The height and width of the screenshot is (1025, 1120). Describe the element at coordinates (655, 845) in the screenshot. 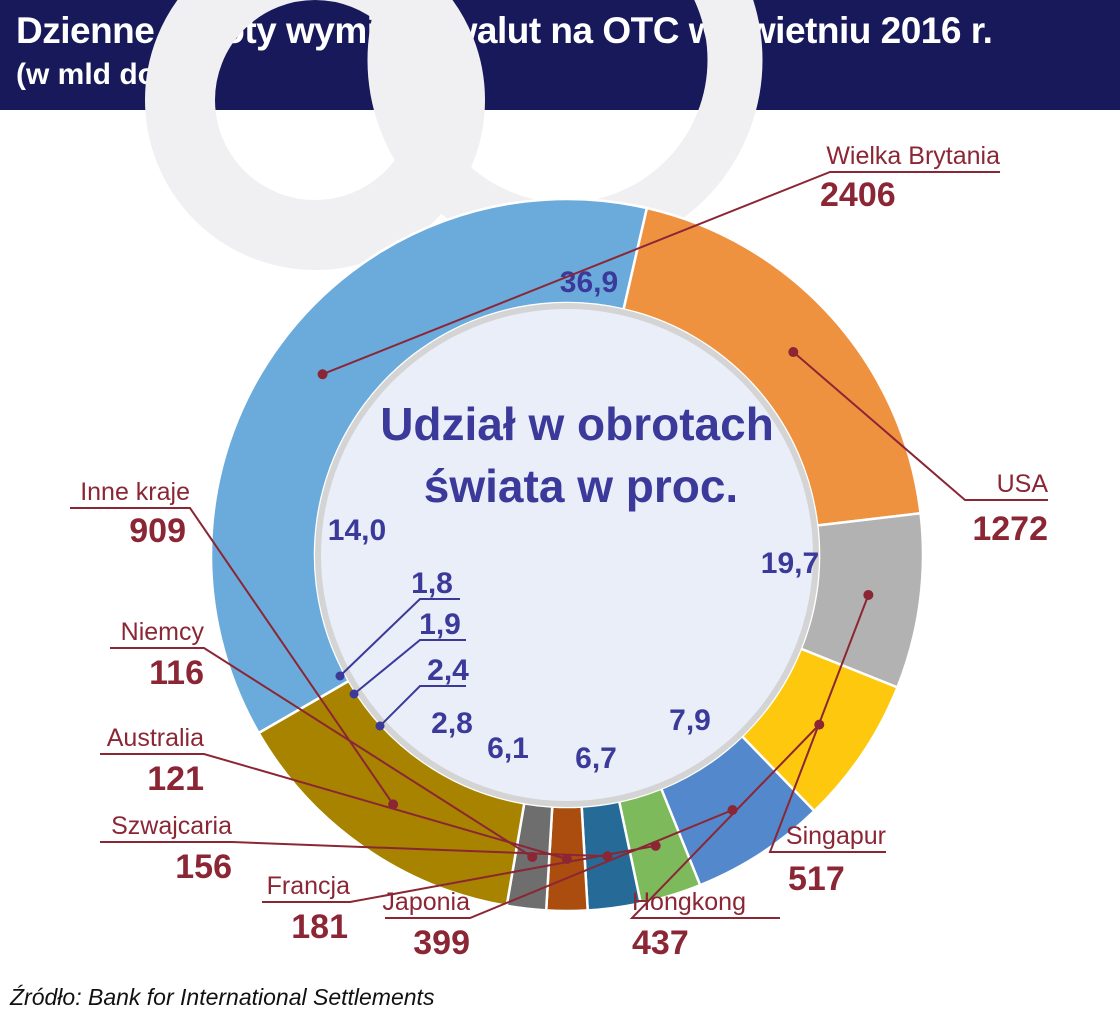

I see `callout-dot-francja` at that location.